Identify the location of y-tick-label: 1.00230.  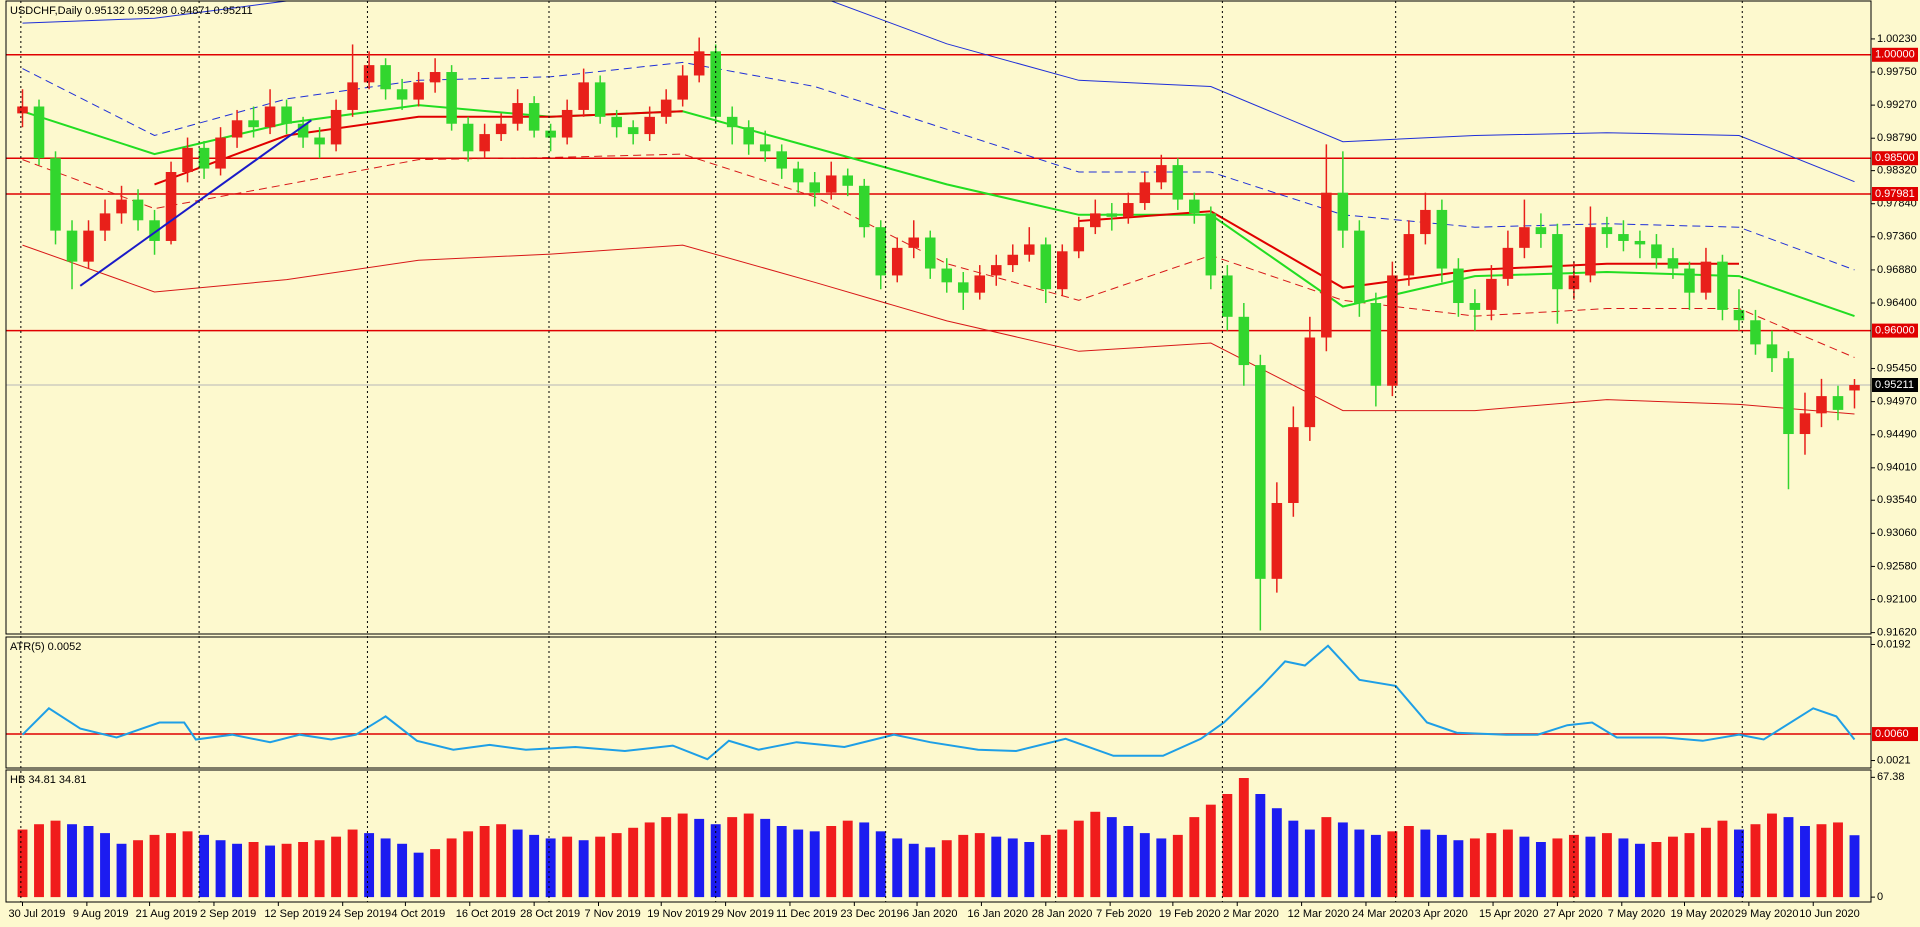
(1897, 39).